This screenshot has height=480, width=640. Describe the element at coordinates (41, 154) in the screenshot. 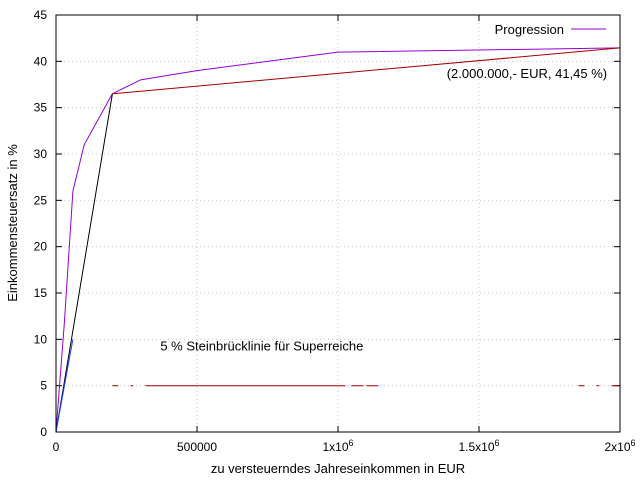

I see `y-tick-label: 30` at that location.